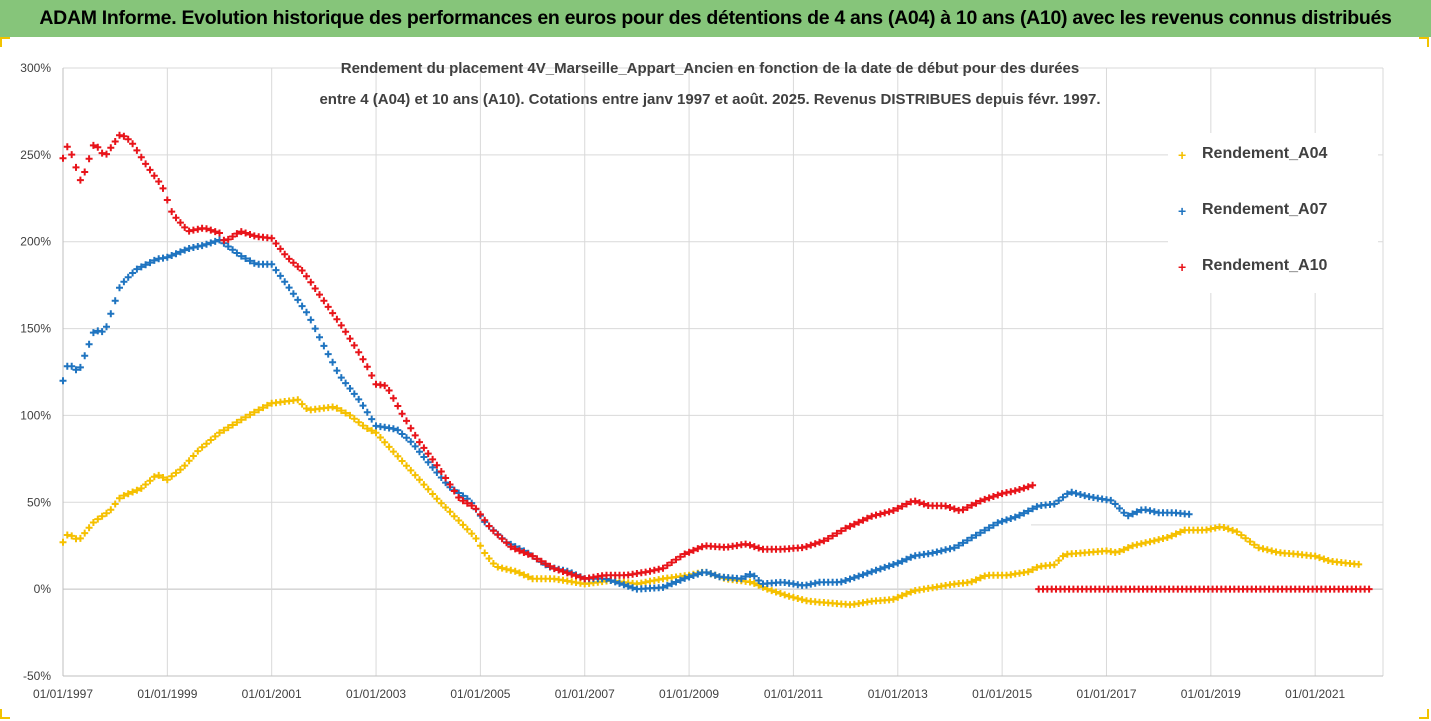  What do you see at coordinates (898, 694) in the screenshot?
I see `x-tick-label: 01/01/2013` at bounding box center [898, 694].